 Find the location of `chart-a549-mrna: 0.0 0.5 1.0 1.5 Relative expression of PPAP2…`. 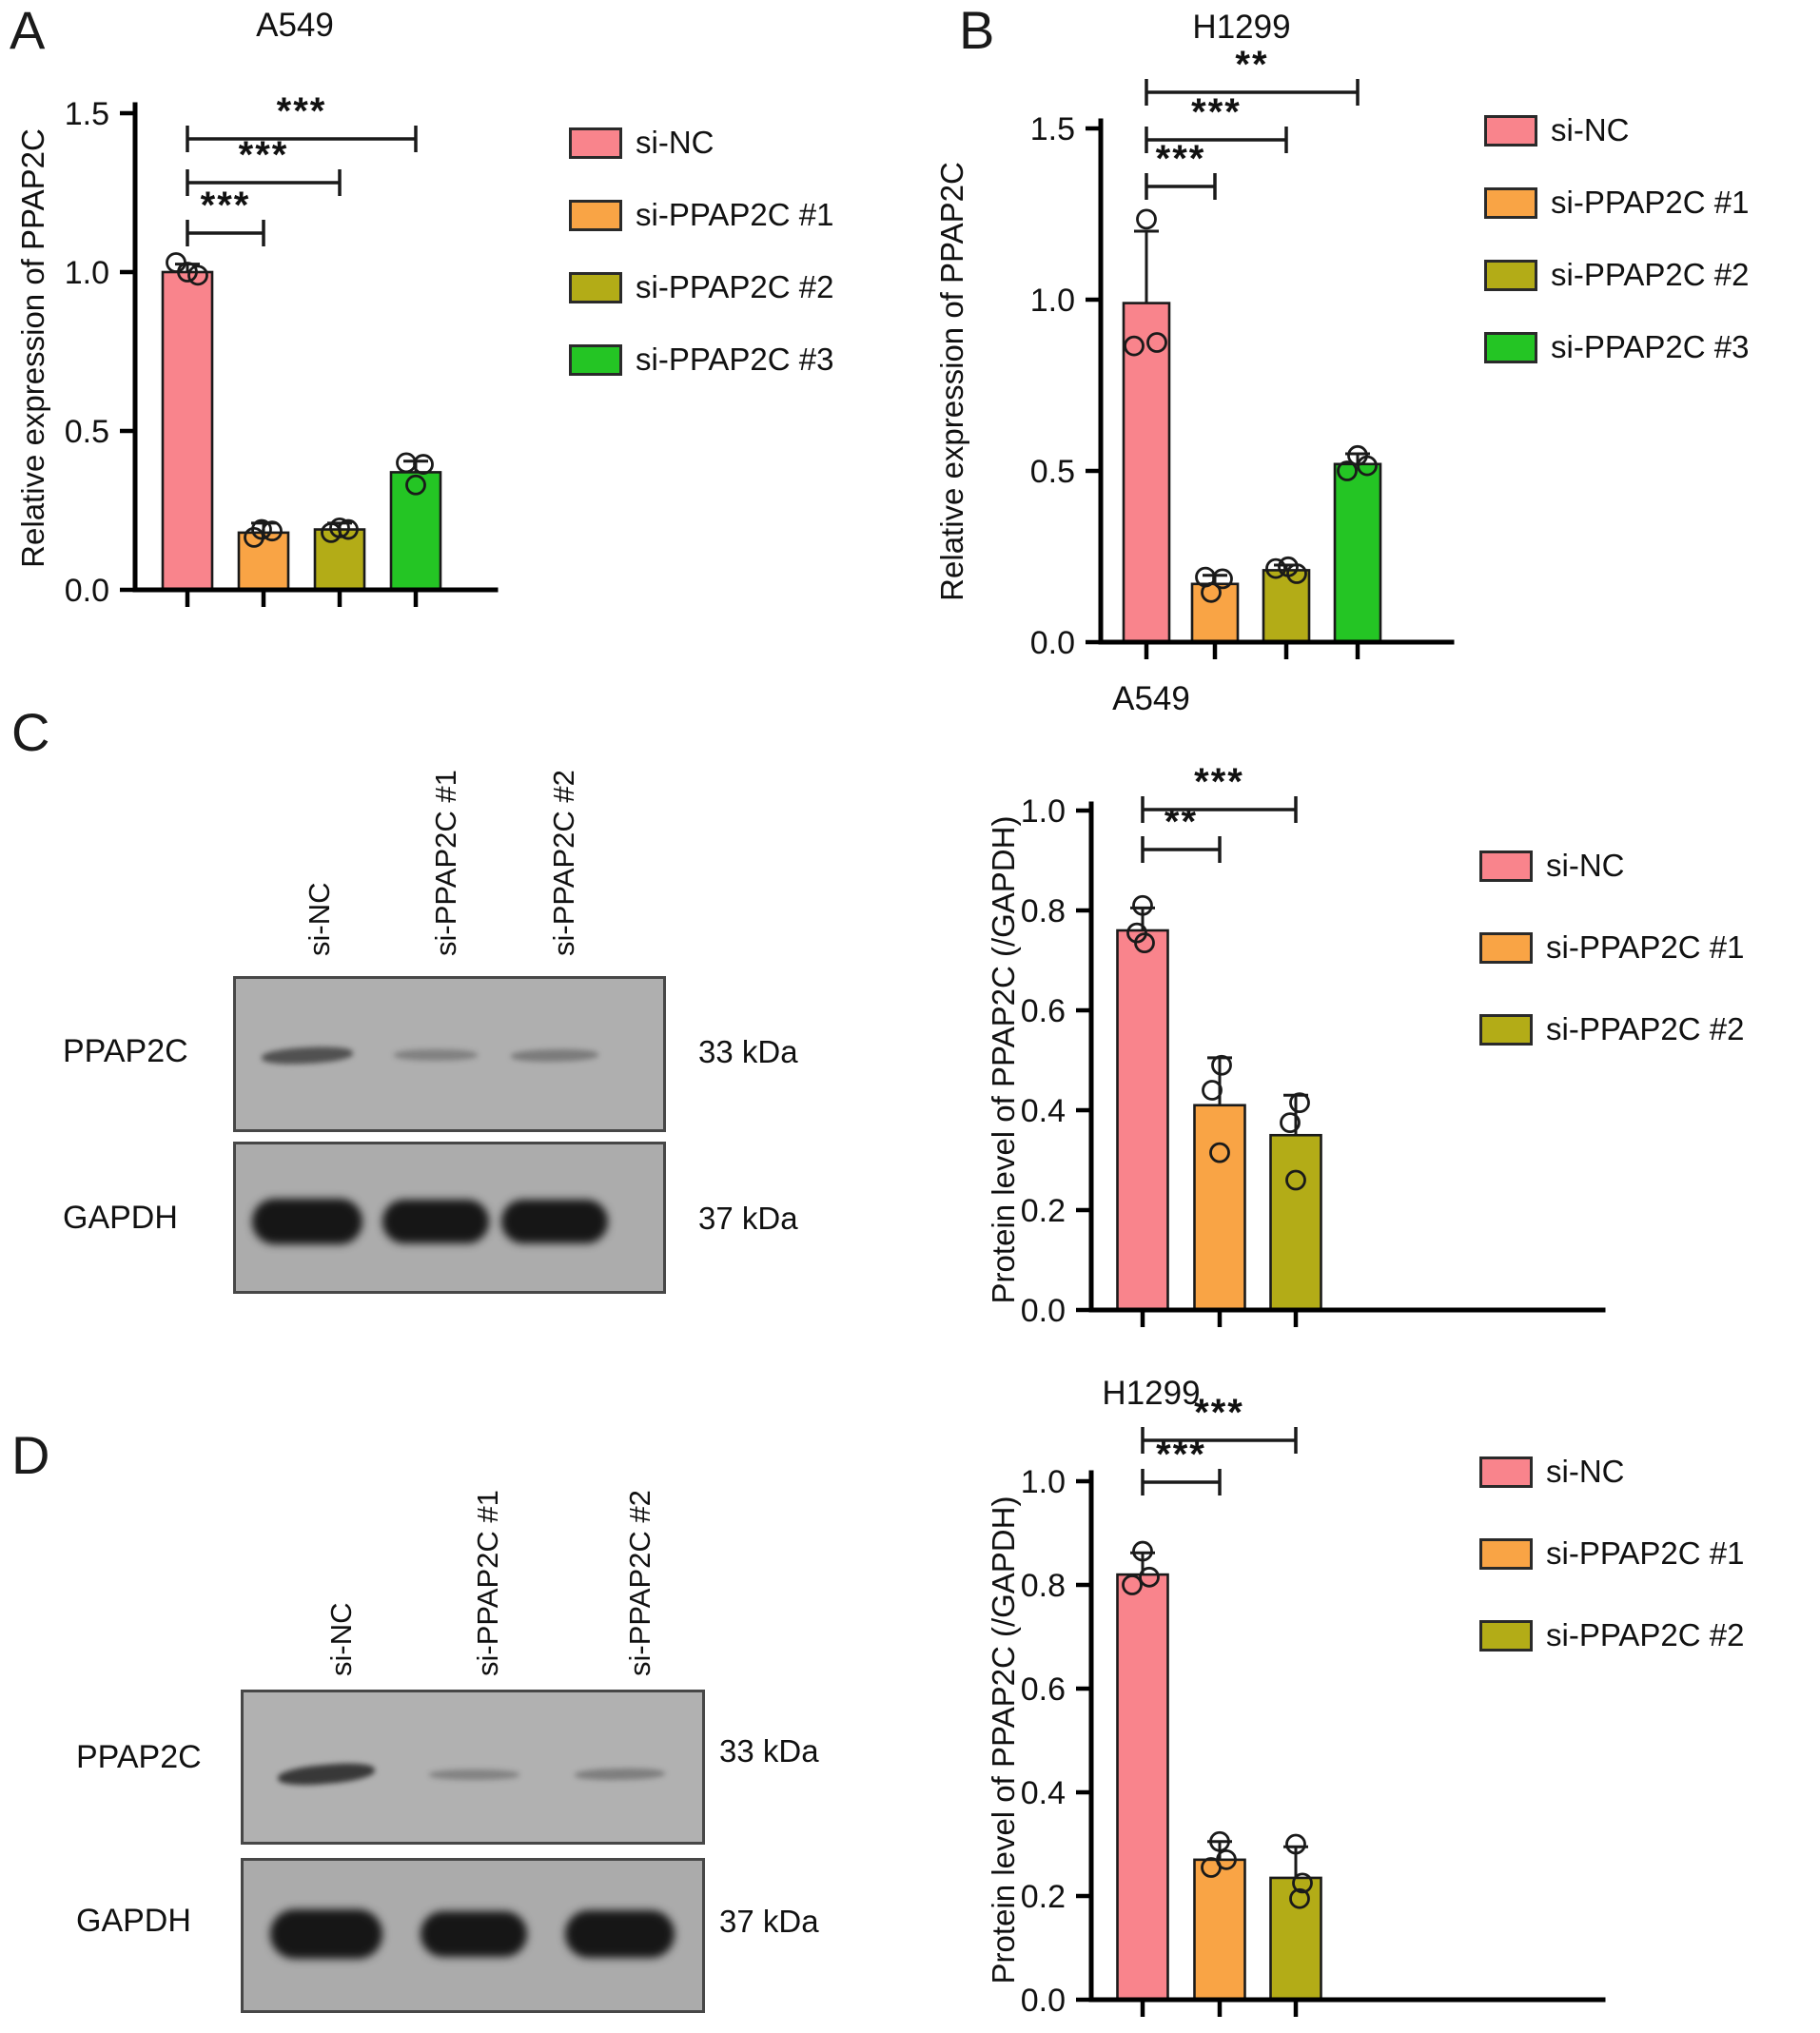

chart-a549-mrna: 0.0 0.5 1.0 1.5 Relative expression of PPAP2… is located at coordinates (257, 349).